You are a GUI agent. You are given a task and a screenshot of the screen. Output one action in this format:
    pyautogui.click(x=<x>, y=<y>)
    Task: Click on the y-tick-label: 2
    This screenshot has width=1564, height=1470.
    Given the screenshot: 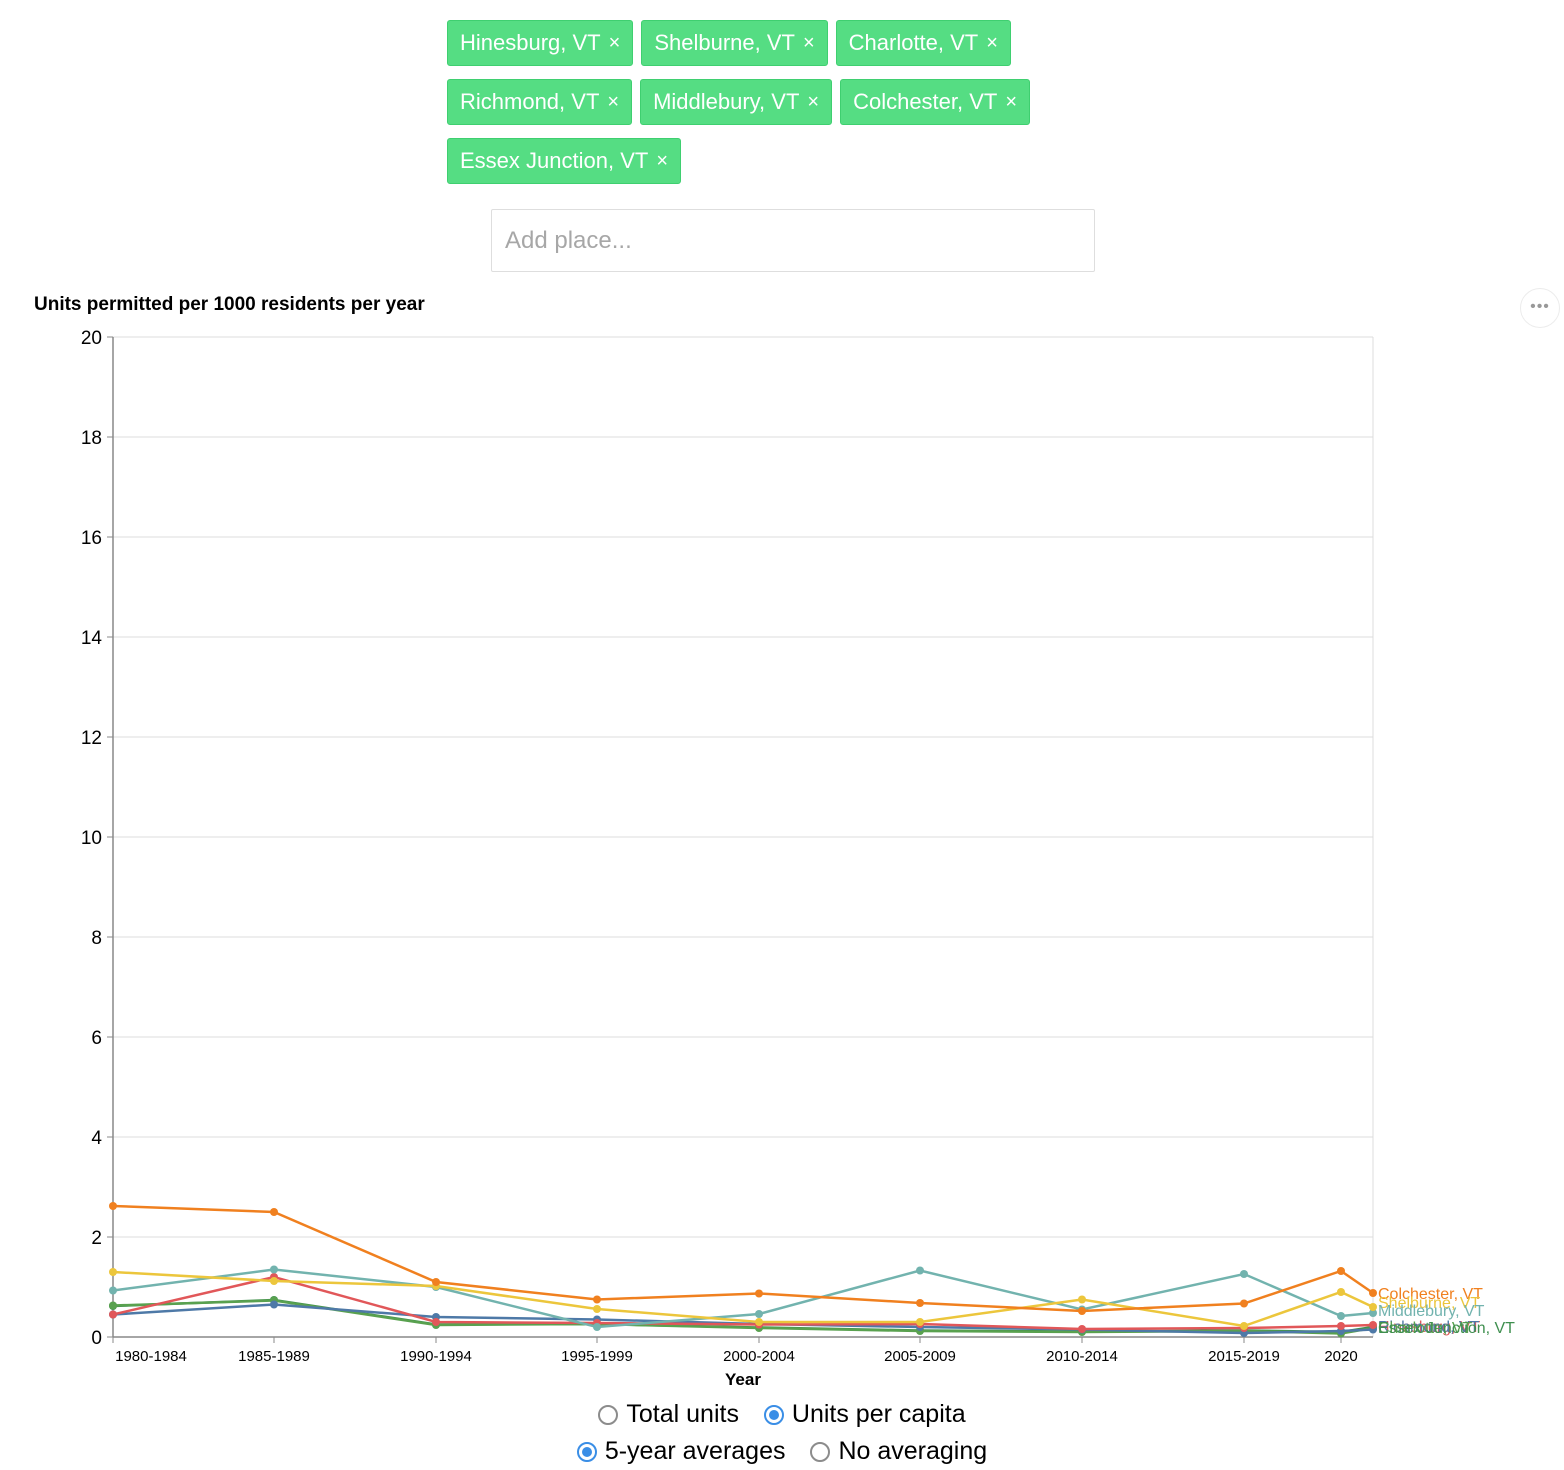 What is the action you would take?
    pyautogui.click(x=96, y=1238)
    